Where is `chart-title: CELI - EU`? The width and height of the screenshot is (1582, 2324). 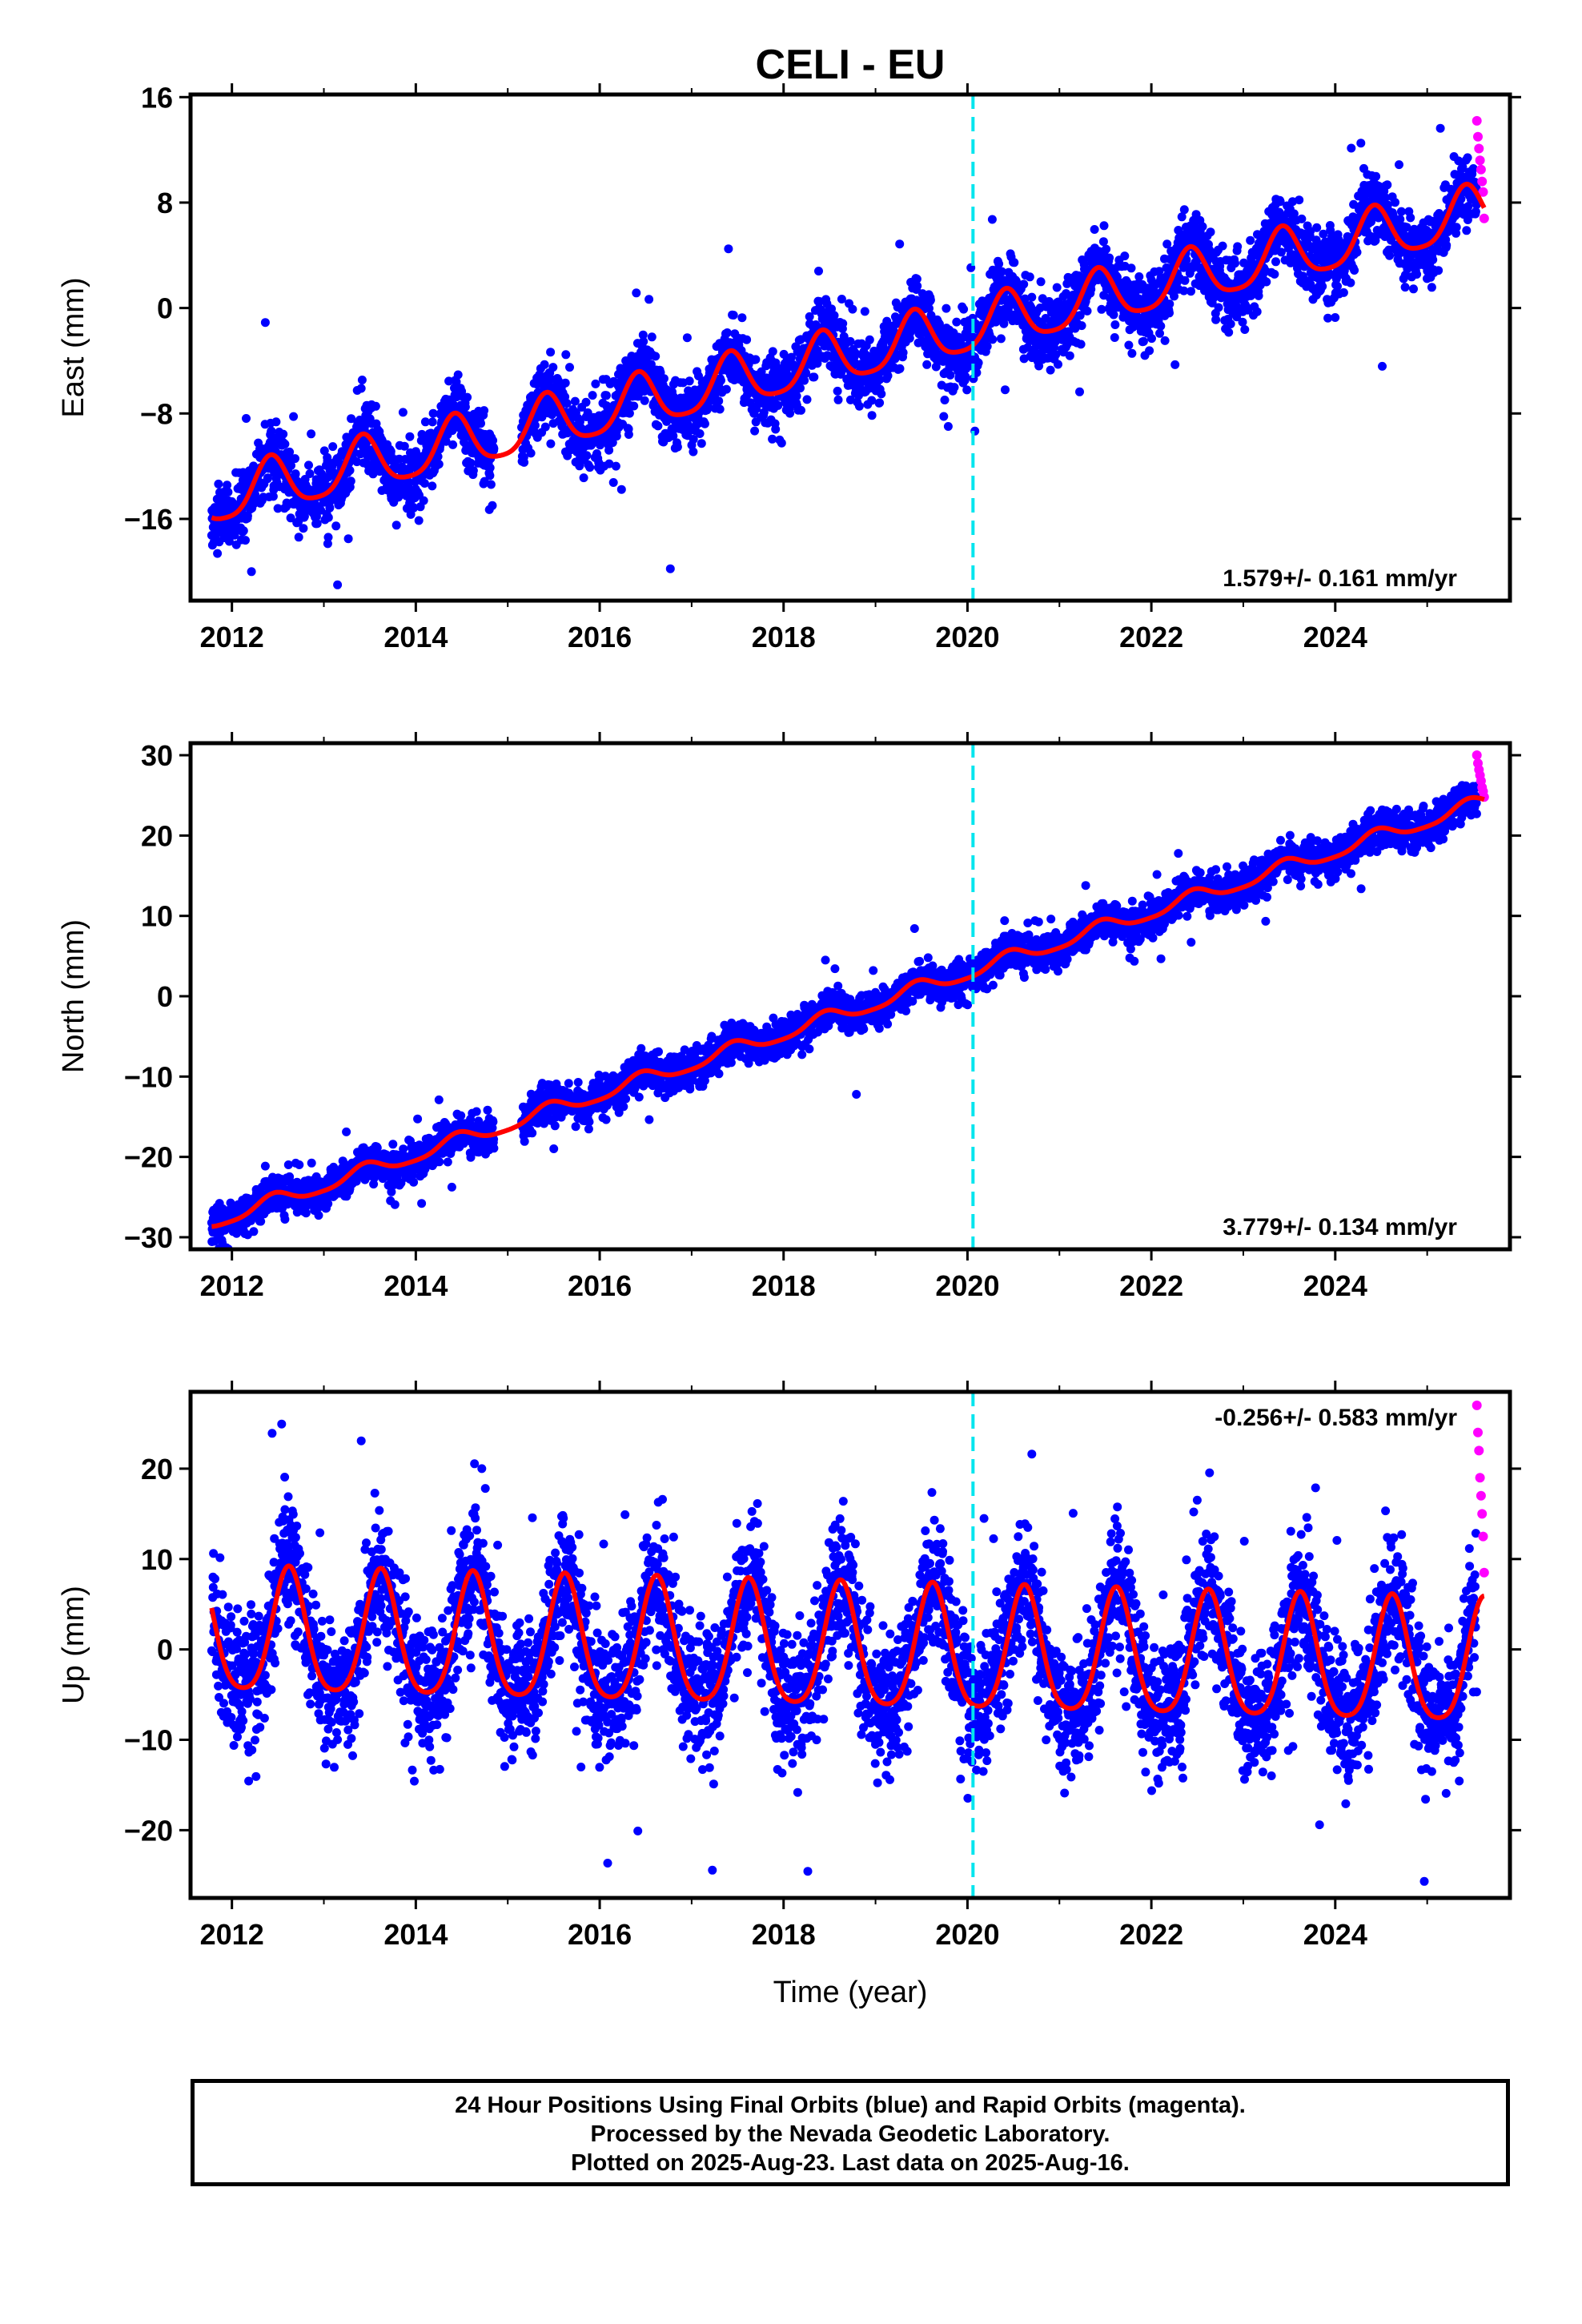 chart-title: CELI - EU is located at coordinates (851, 65).